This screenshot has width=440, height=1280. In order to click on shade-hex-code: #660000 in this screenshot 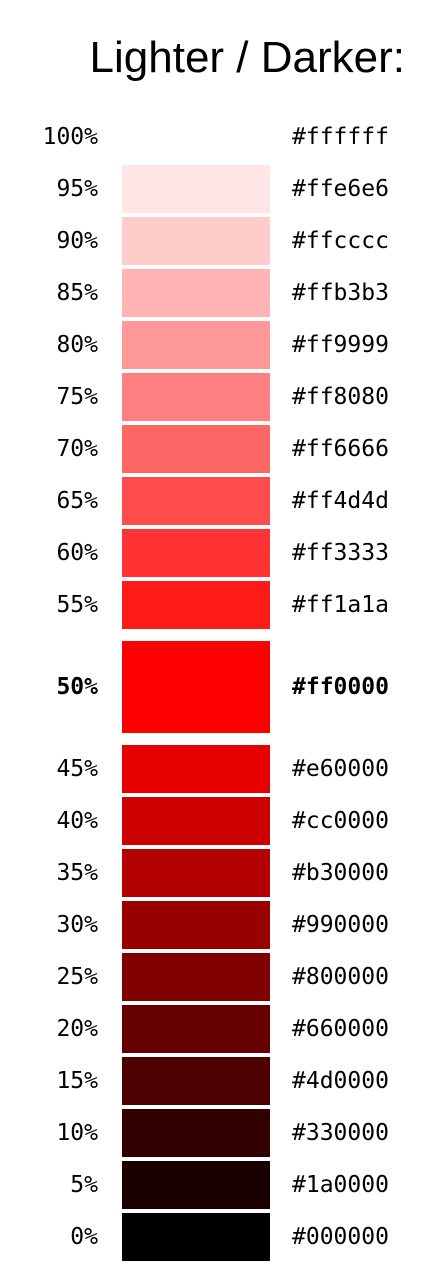, I will do `click(340, 1029)`.